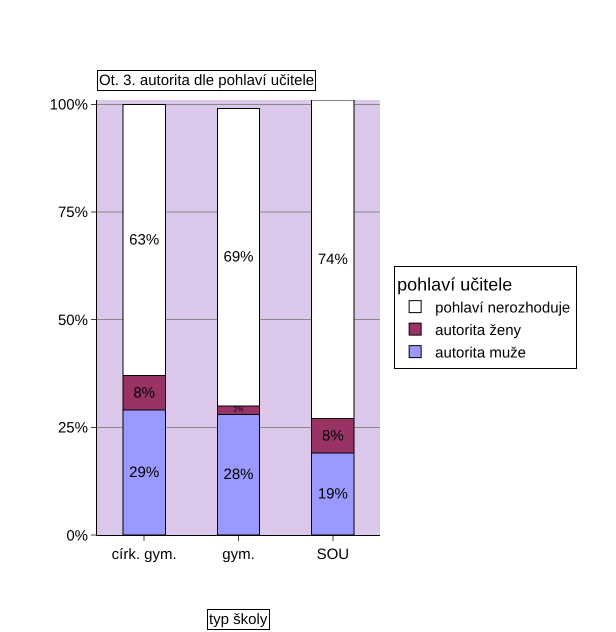 This screenshot has width=616, height=632. Describe the element at coordinates (238, 554) in the screenshot. I see `x-tick-label: gym.` at that location.